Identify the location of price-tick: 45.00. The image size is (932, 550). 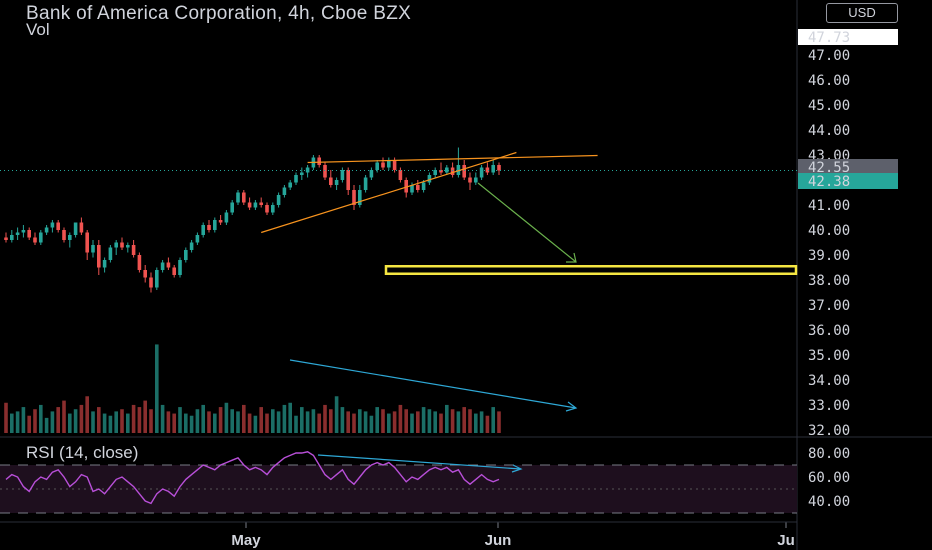
(829, 106).